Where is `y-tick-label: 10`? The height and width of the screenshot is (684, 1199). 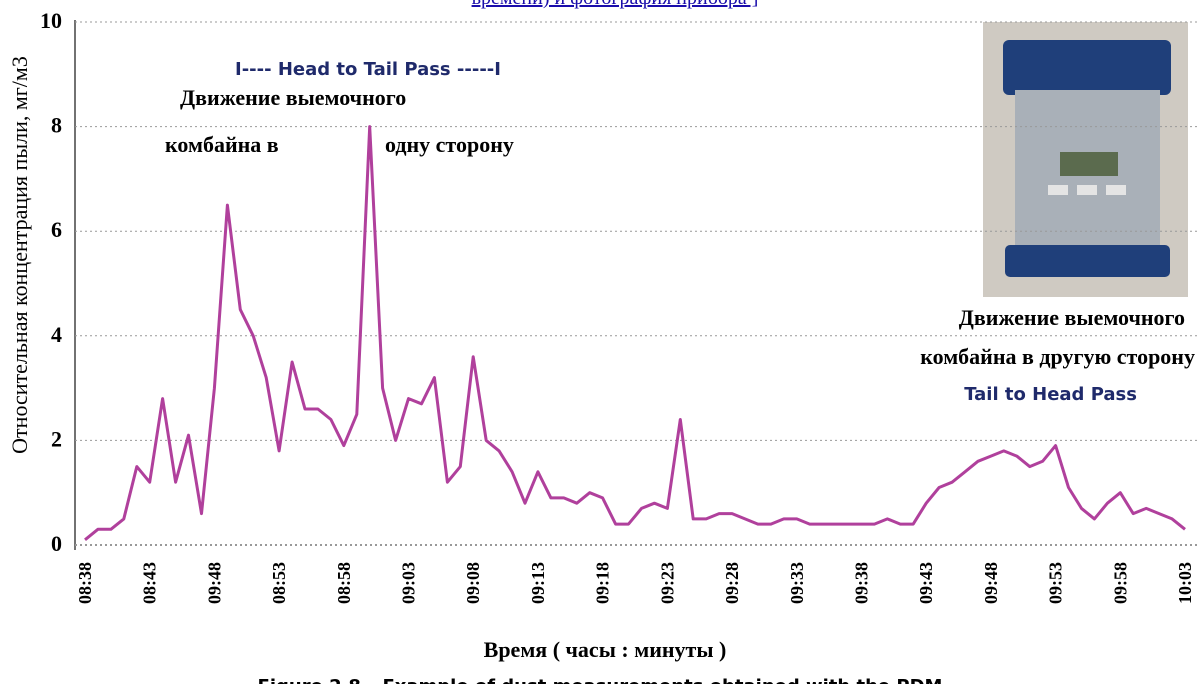
y-tick-label: 10 is located at coordinates (51, 20).